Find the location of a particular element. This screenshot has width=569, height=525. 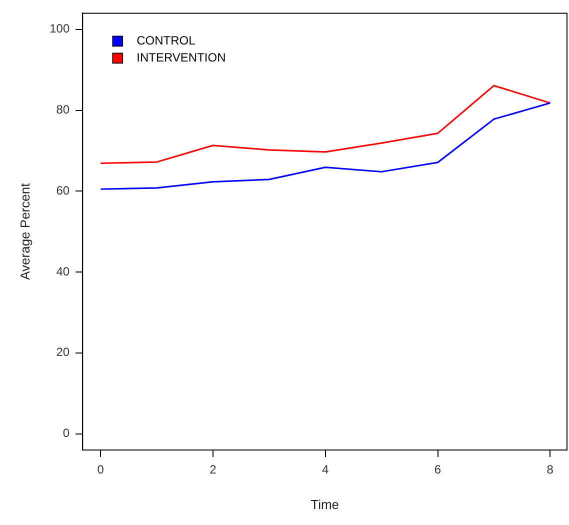

y-tick-label: 60 is located at coordinates (63, 190).